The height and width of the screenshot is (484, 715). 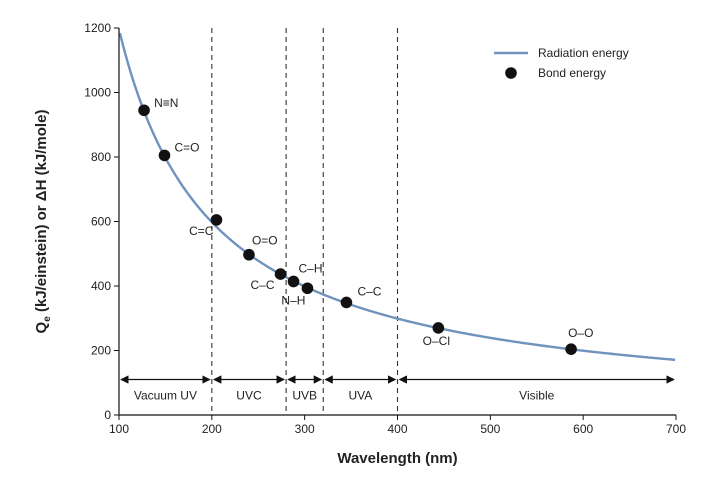 I want to click on region-label-2: UVB, so click(x=304, y=396).